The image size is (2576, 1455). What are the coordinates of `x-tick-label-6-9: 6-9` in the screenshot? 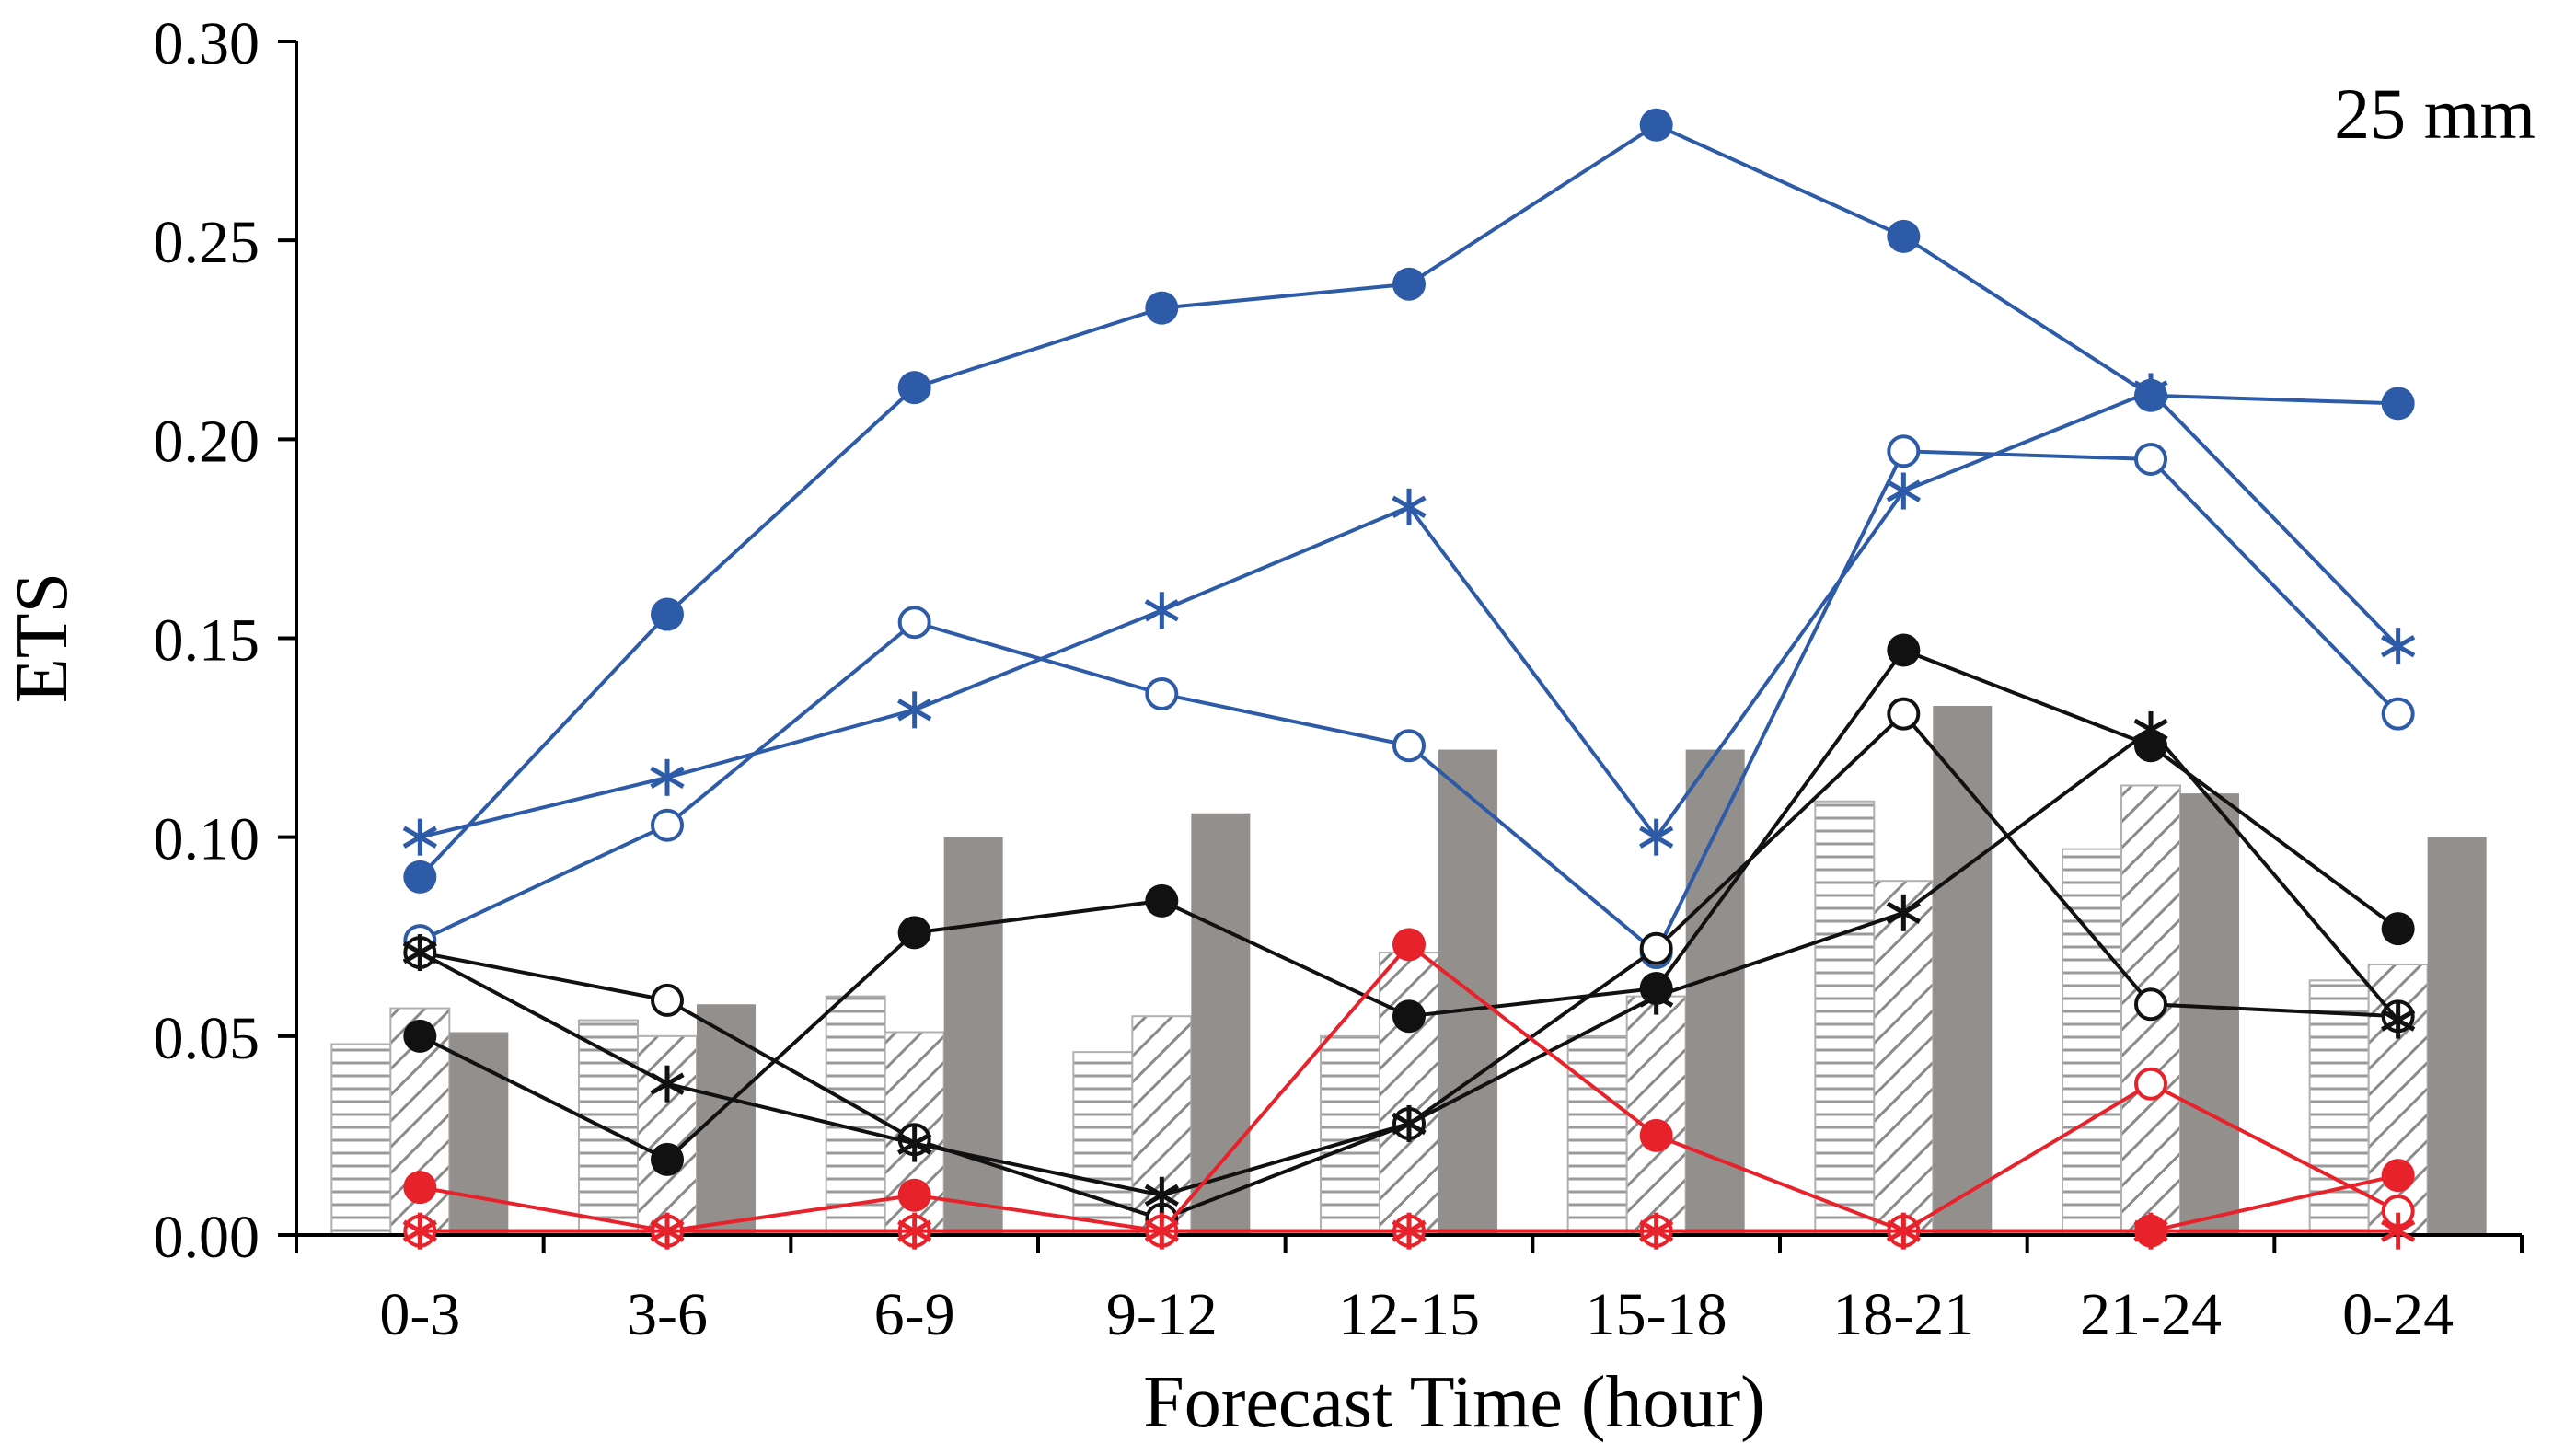 It's located at (914, 1314).